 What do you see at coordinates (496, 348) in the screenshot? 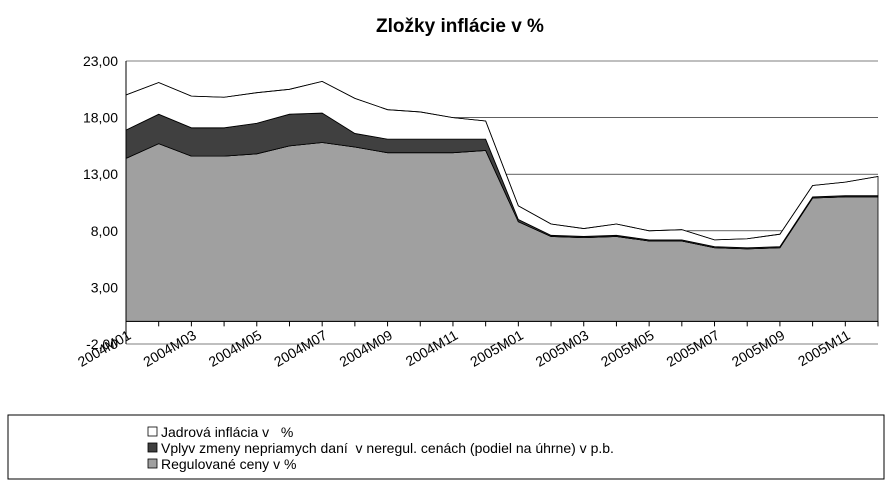
I see `x-tick-label: 2005M01` at bounding box center [496, 348].